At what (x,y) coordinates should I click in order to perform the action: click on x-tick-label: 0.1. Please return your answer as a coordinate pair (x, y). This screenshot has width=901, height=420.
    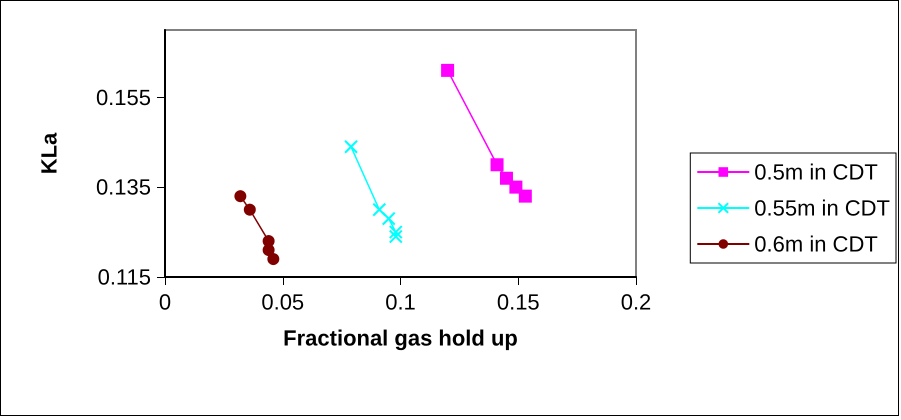
    Looking at the image, I should click on (400, 302).